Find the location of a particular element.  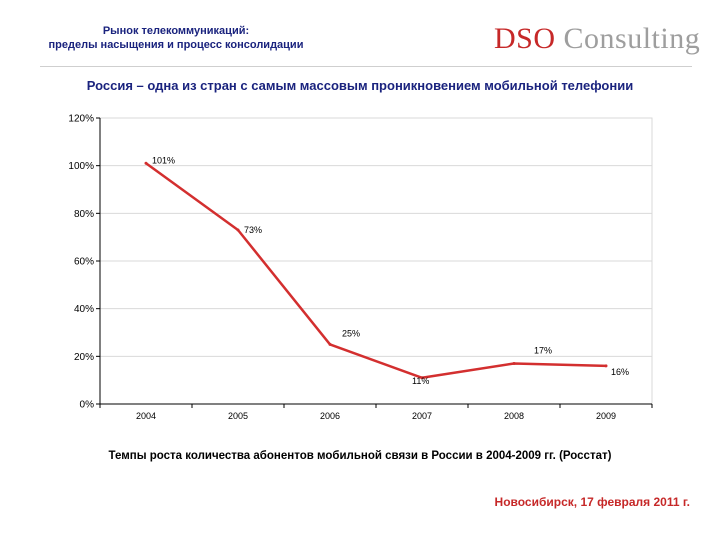

header-line-1: Рынок телекоммуникаций: is located at coordinates (176, 31).